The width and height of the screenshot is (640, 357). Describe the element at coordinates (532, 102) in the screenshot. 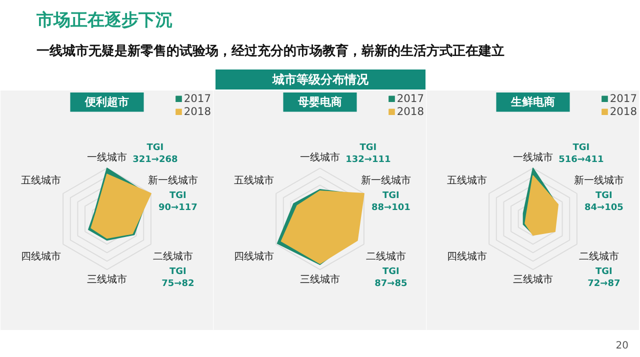

I see `chart-title: 生鲜电商` at that location.